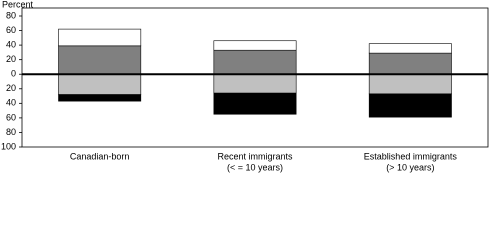  I want to click on x-tick-label: (> 10 years), so click(410, 167).